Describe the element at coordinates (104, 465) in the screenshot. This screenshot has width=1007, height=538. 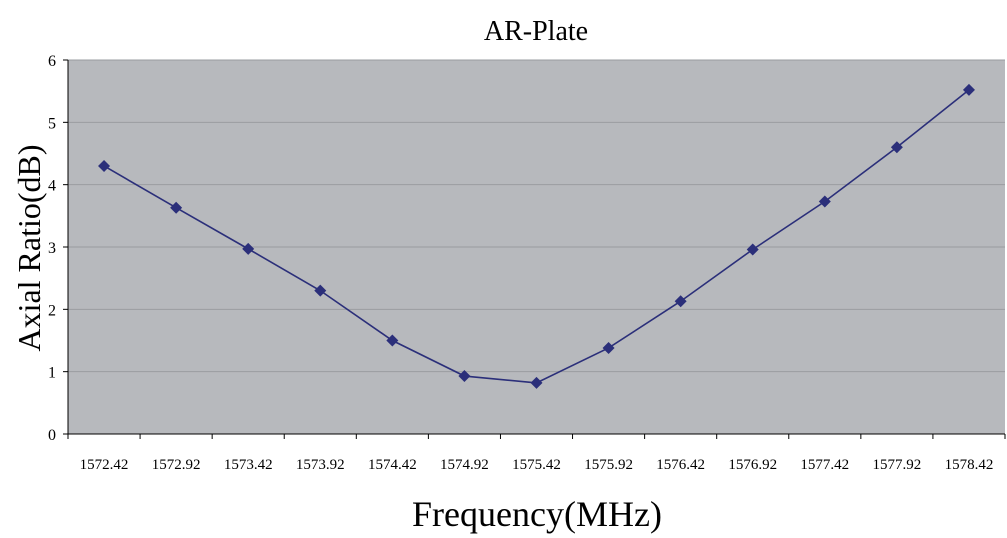
I see `x-tick-label: 1572.42` at that location.